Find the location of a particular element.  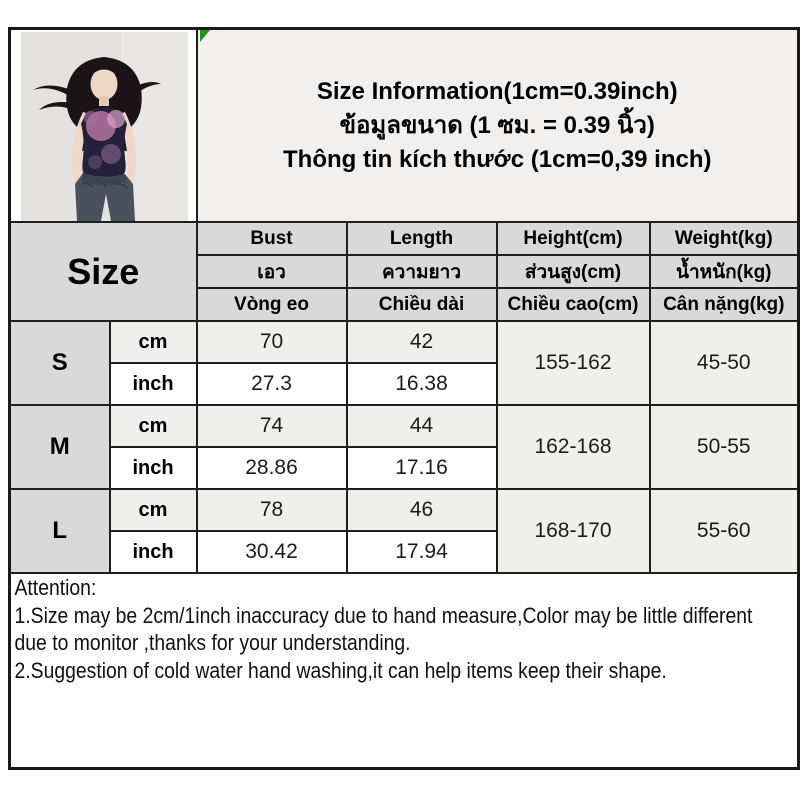

cell-m-weight: 50-55 is located at coordinates (724, 447).